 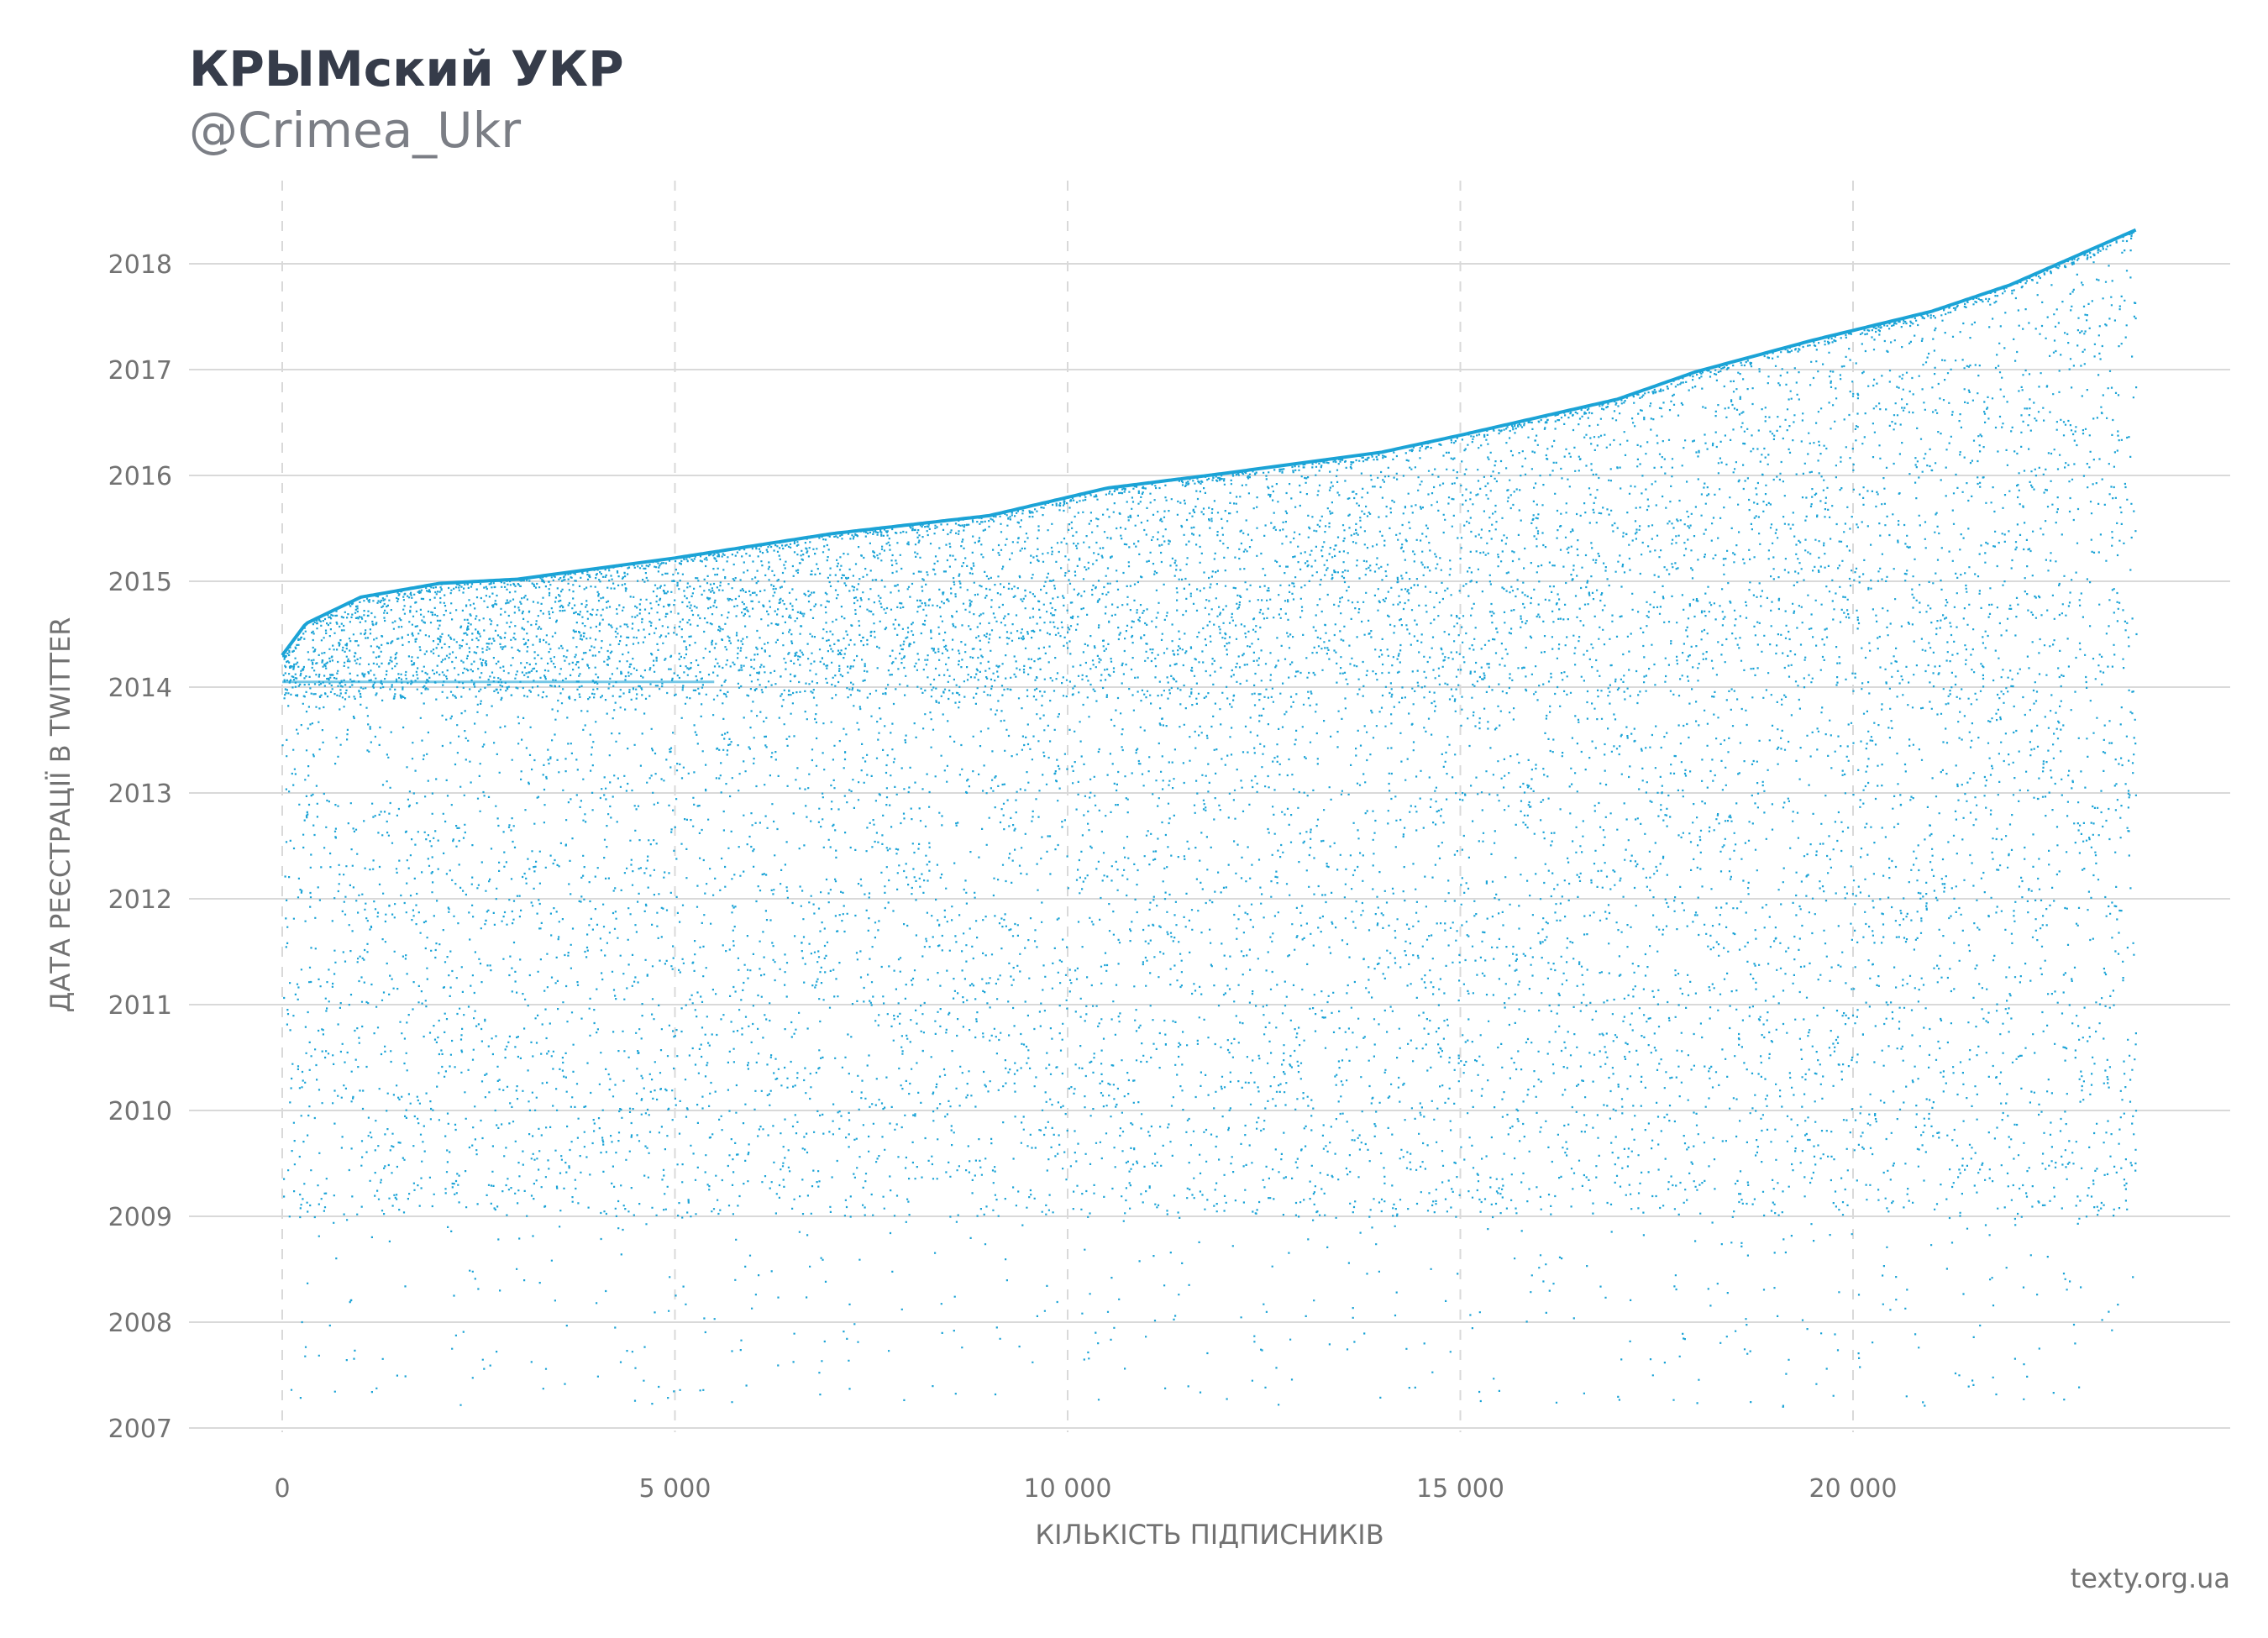 What do you see at coordinates (140, 1111) in the screenshot?
I see `y-tick-label: 2010` at bounding box center [140, 1111].